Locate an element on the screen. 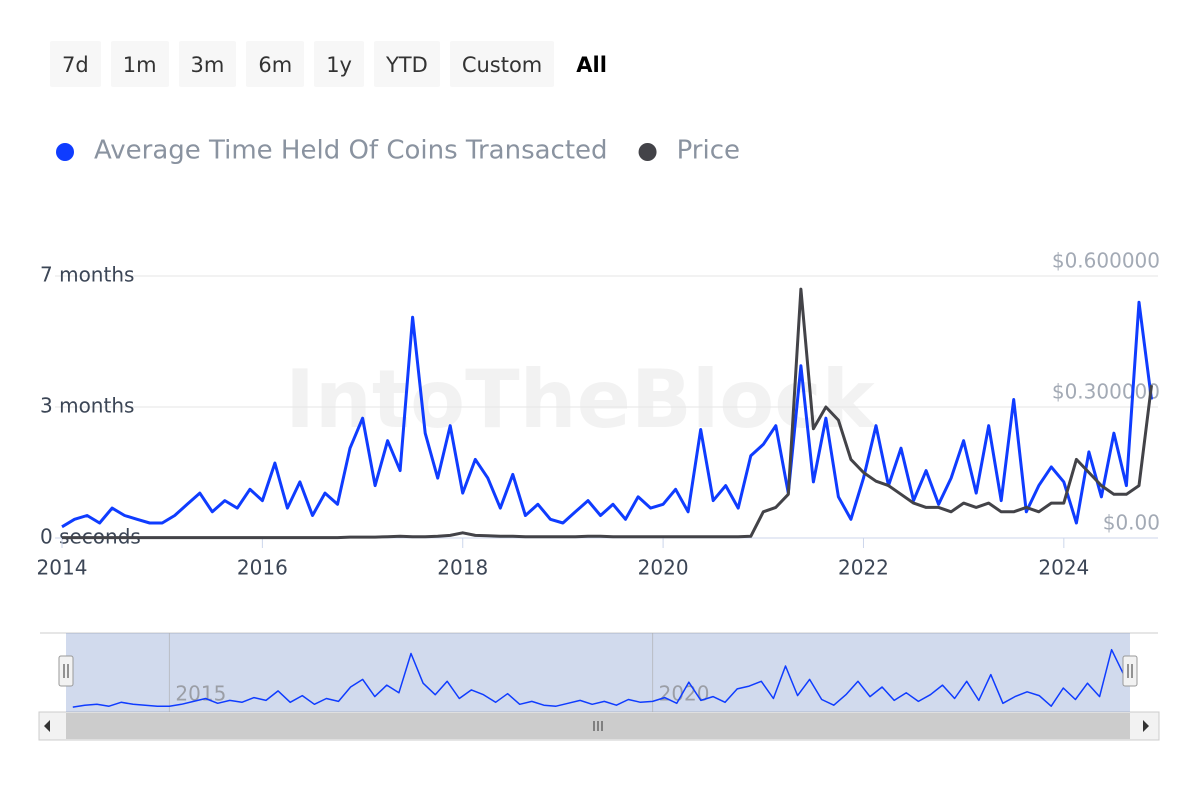  range-button: 1y is located at coordinates (339, 64).